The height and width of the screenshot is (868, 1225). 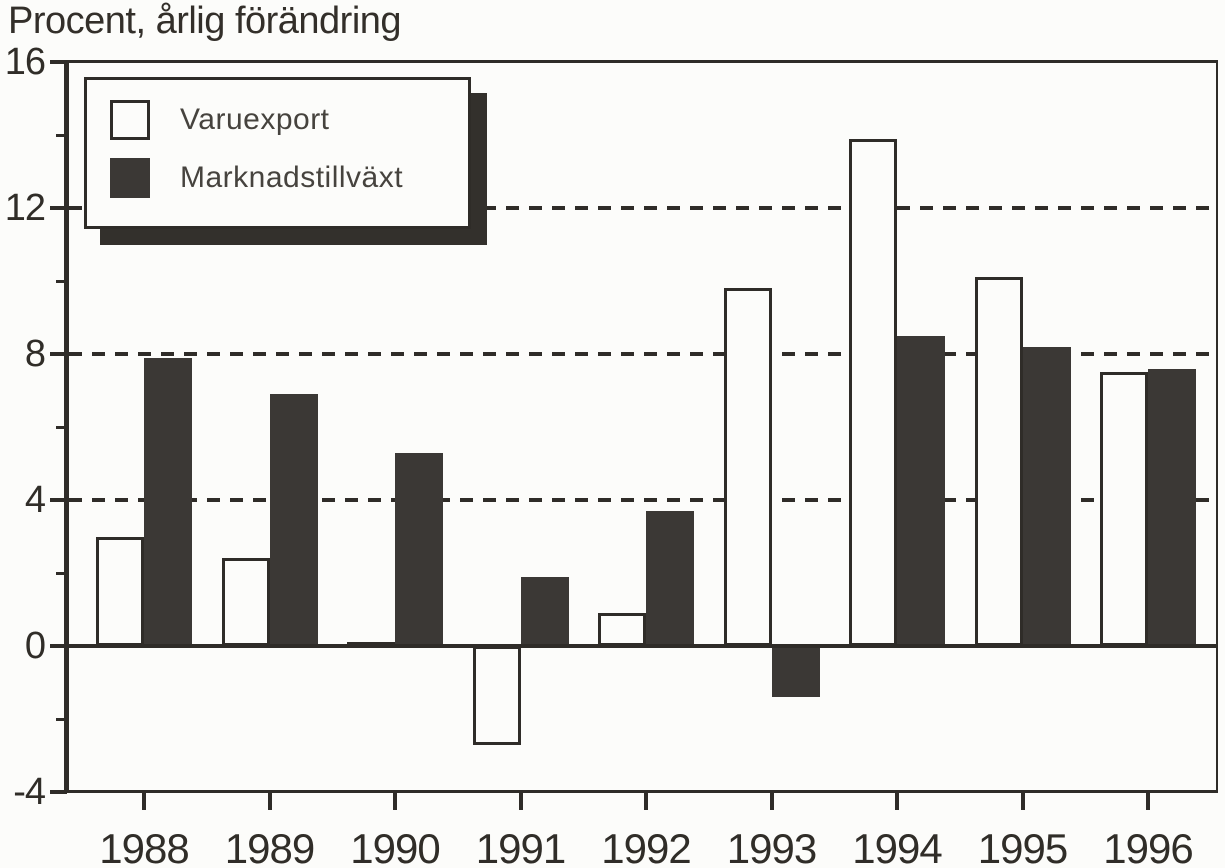 I want to click on x-tick-1993, so click(x=771, y=801).